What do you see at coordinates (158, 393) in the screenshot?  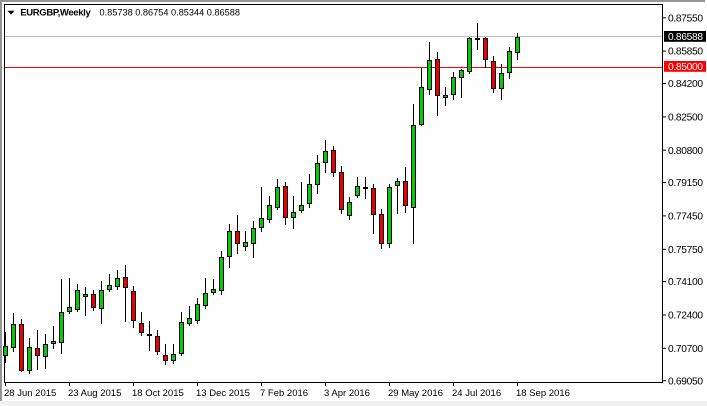 I see `svg-text: 18 Oct 2015` at bounding box center [158, 393].